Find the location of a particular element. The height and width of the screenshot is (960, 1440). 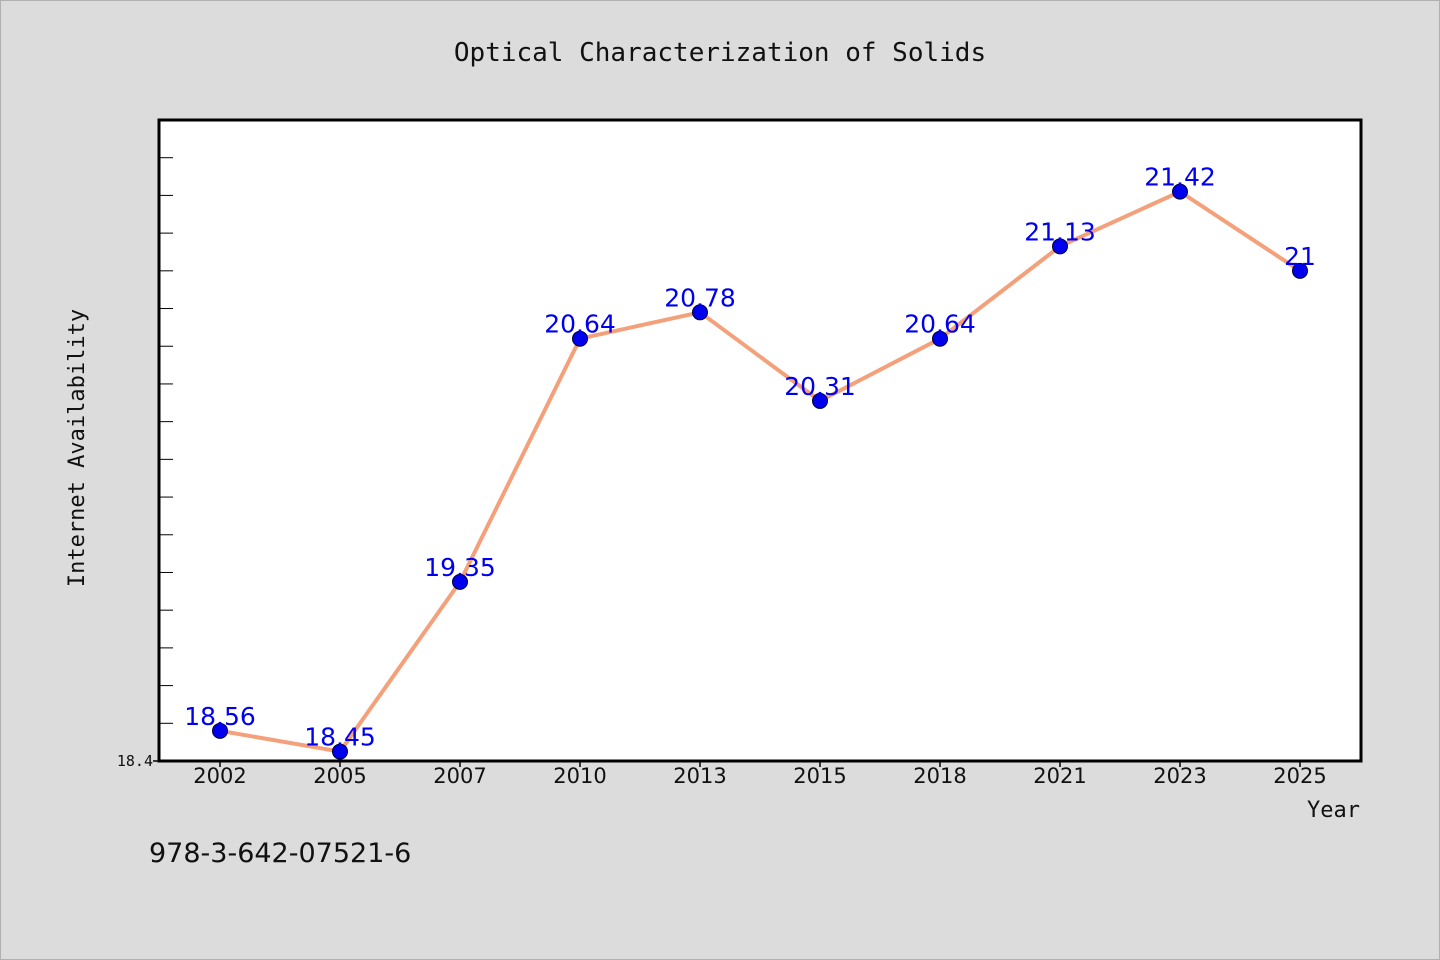

chart-title: Optical Characterization of Solids is located at coordinates (720, 53).